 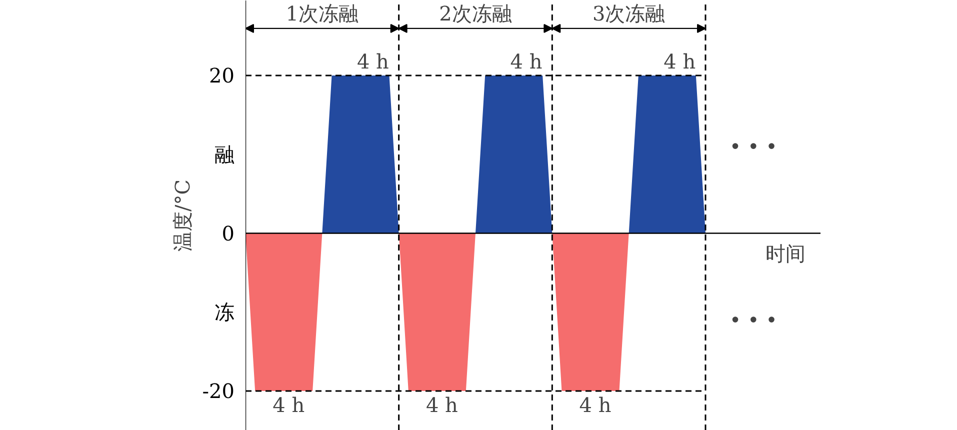 What do you see at coordinates (182, 215) in the screenshot?
I see `y-axis-title: 温度/°C` at bounding box center [182, 215].